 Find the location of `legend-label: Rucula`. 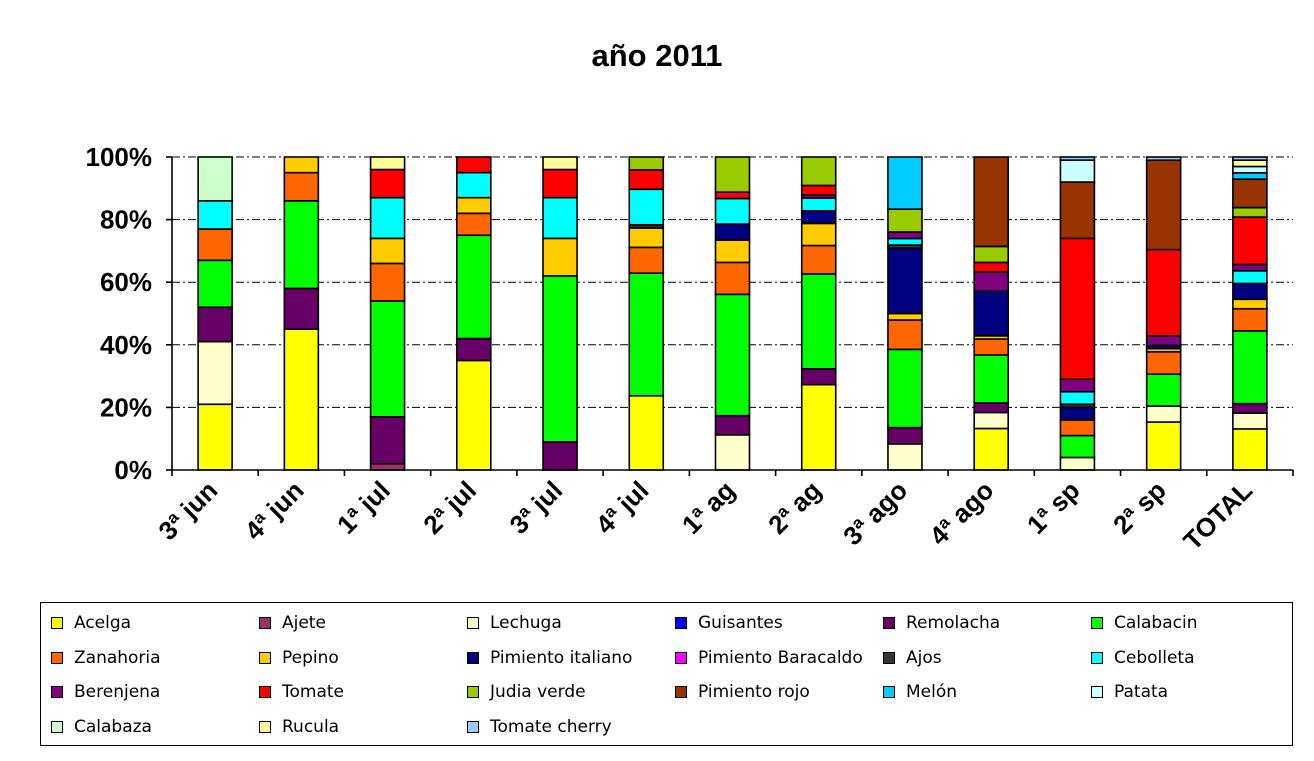

legend-label: Rucula is located at coordinates (311, 726).